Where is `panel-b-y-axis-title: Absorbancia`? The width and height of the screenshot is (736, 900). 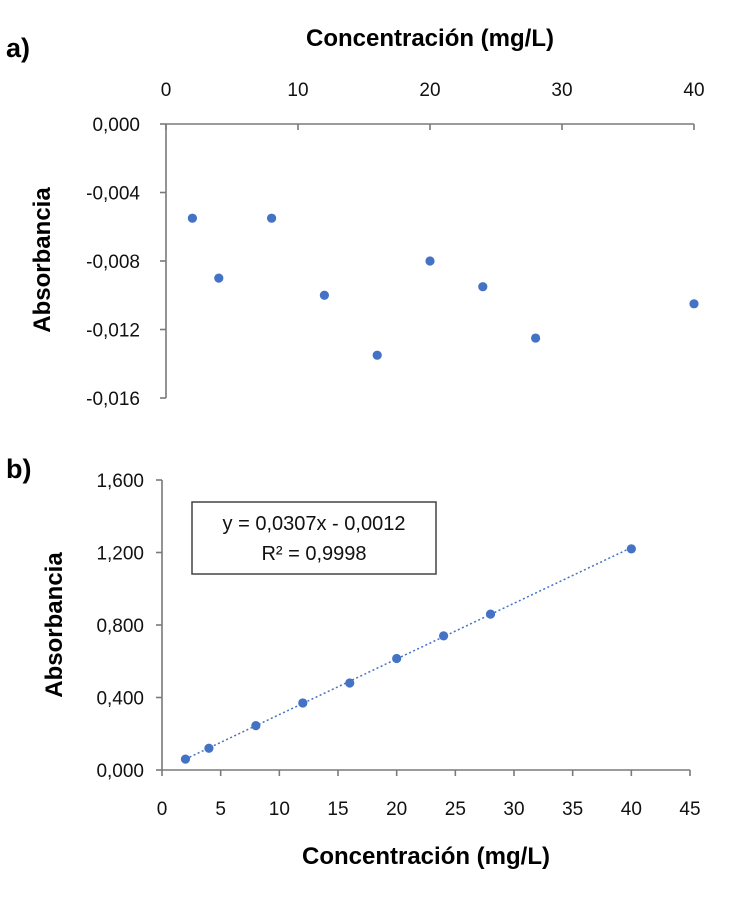
panel-b-y-axis-title: Absorbancia is located at coordinates (54, 625).